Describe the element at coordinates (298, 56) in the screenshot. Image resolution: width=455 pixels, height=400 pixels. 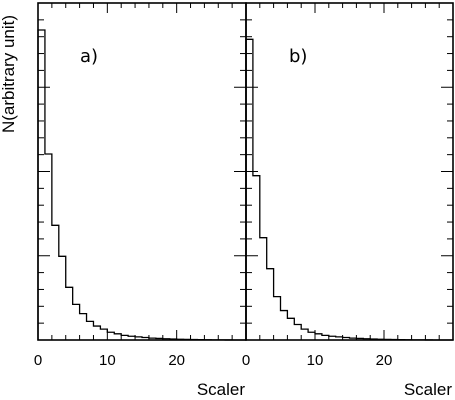
I see `panel-b-label: b)` at that location.